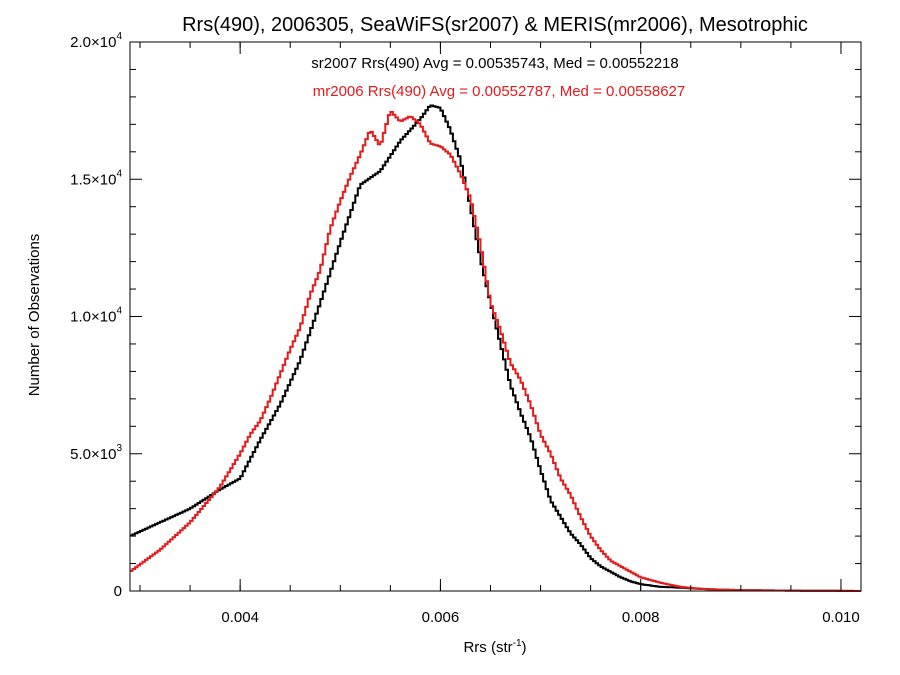 The width and height of the screenshot is (900, 675). I want to click on x-axis-label: Rrs (str-1), so click(494, 647).